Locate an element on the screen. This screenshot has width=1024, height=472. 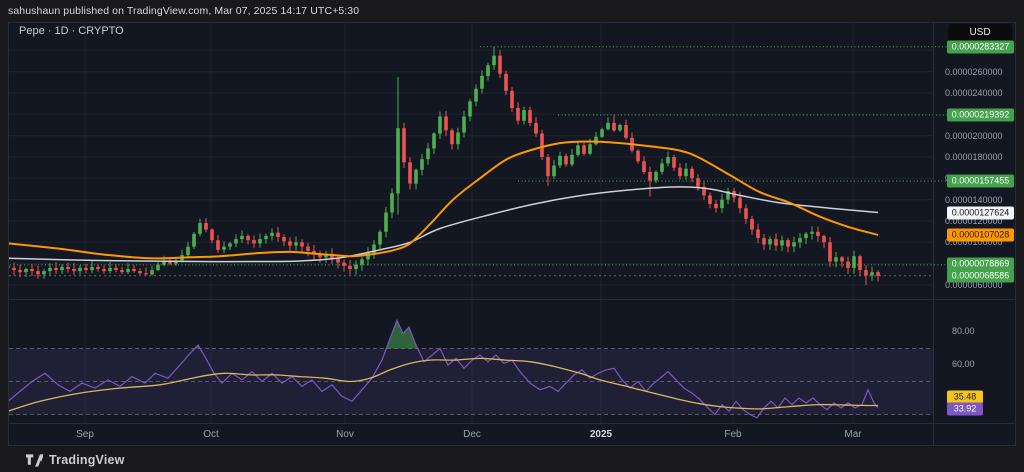
symbol-title: Pepe · 1D · CRYPTO is located at coordinates (71, 31).